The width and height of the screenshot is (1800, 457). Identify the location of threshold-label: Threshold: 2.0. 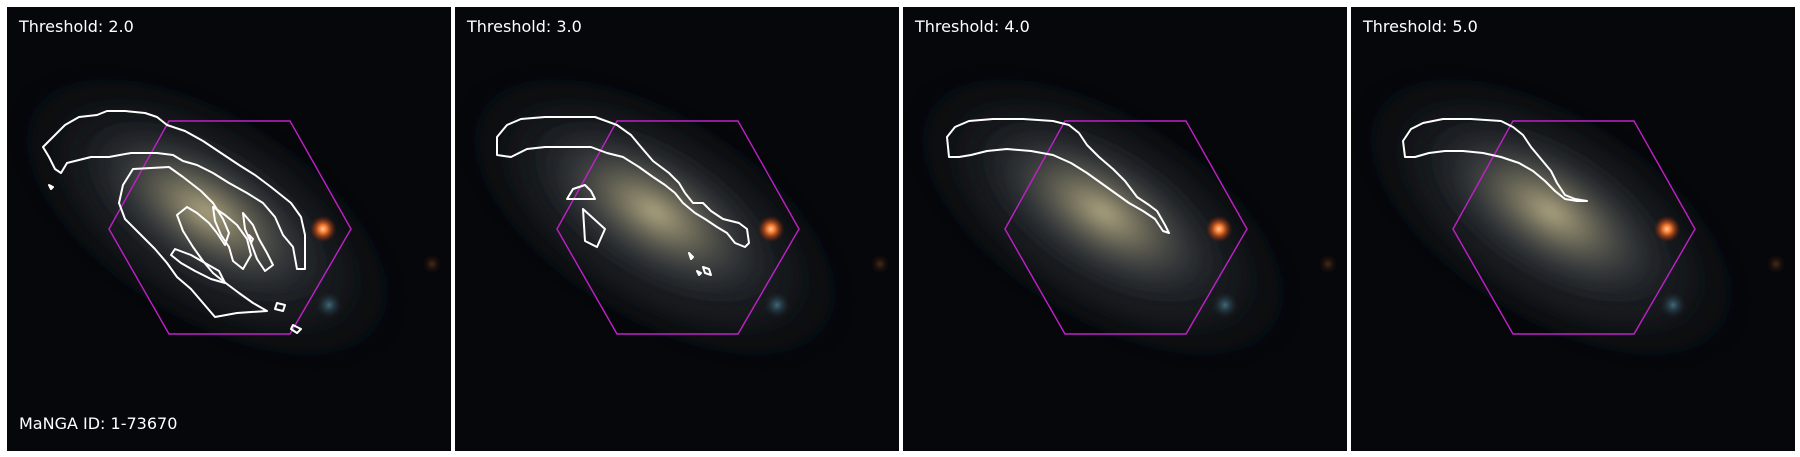
(76, 26).